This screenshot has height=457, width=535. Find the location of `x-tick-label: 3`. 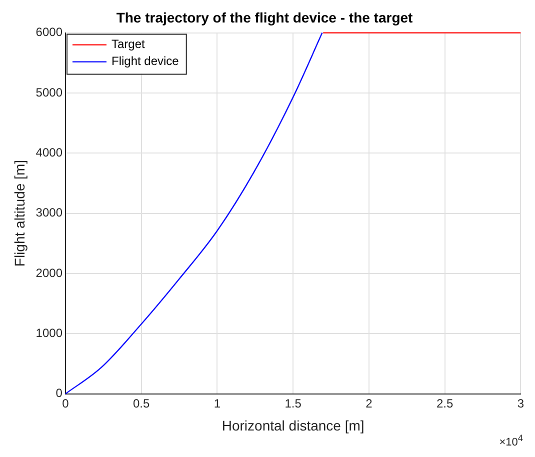

x-tick-label: 3 is located at coordinates (520, 403).